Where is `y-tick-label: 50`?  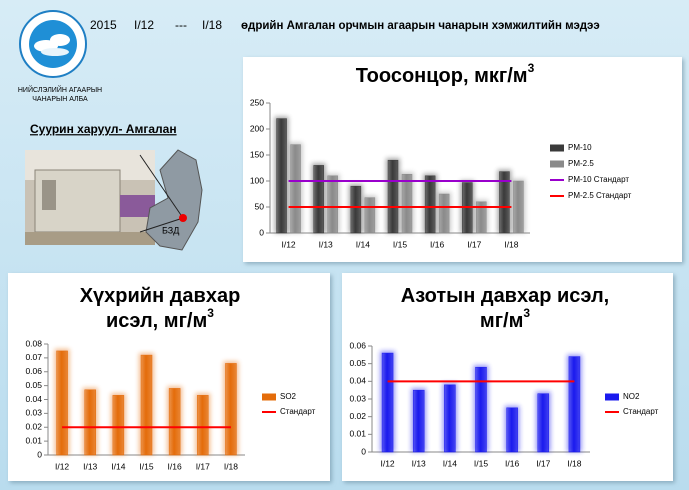 y-tick-label: 50 is located at coordinates (260, 206).